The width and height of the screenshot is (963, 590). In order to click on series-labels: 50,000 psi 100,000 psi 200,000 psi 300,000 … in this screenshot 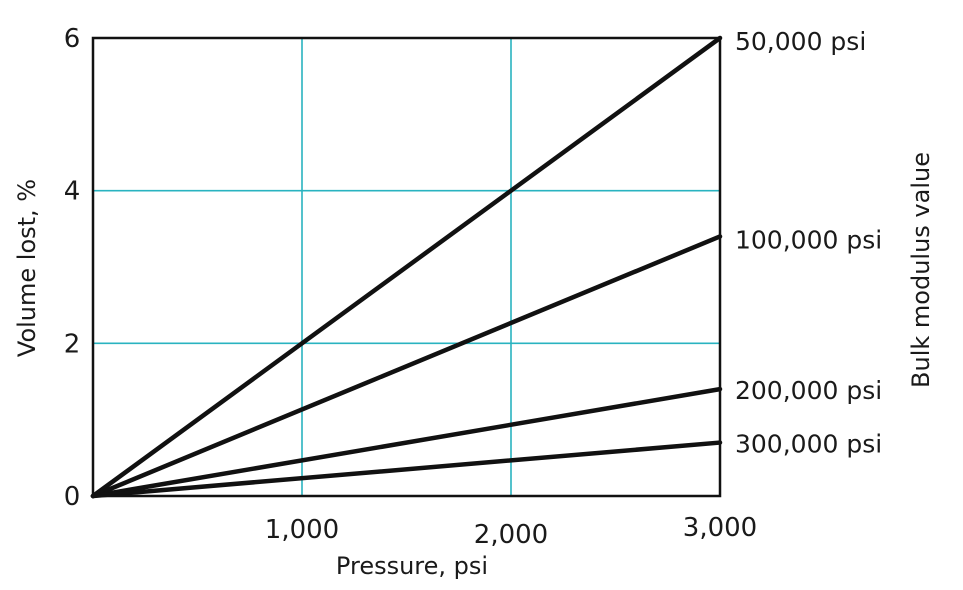, I will do `click(808, 243)`.